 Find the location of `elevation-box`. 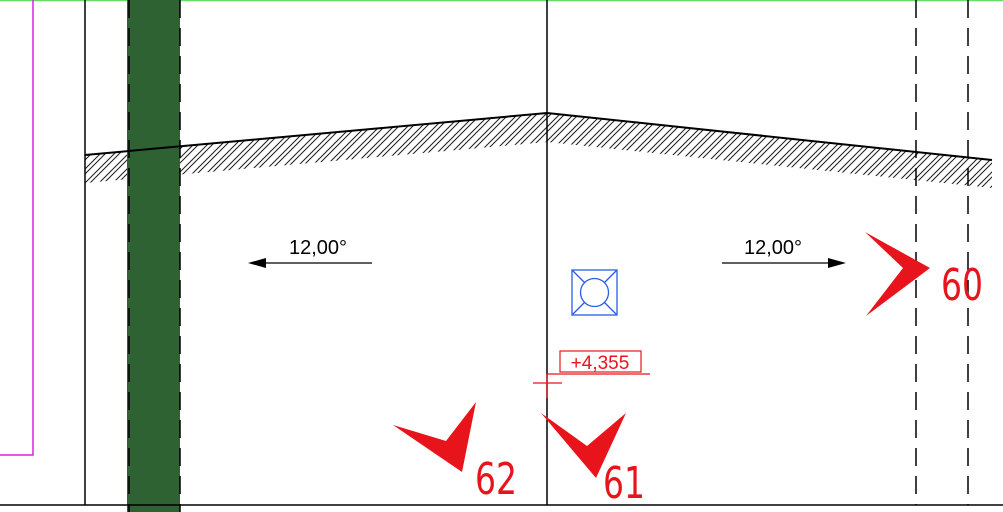

elevation-box is located at coordinates (600, 361).